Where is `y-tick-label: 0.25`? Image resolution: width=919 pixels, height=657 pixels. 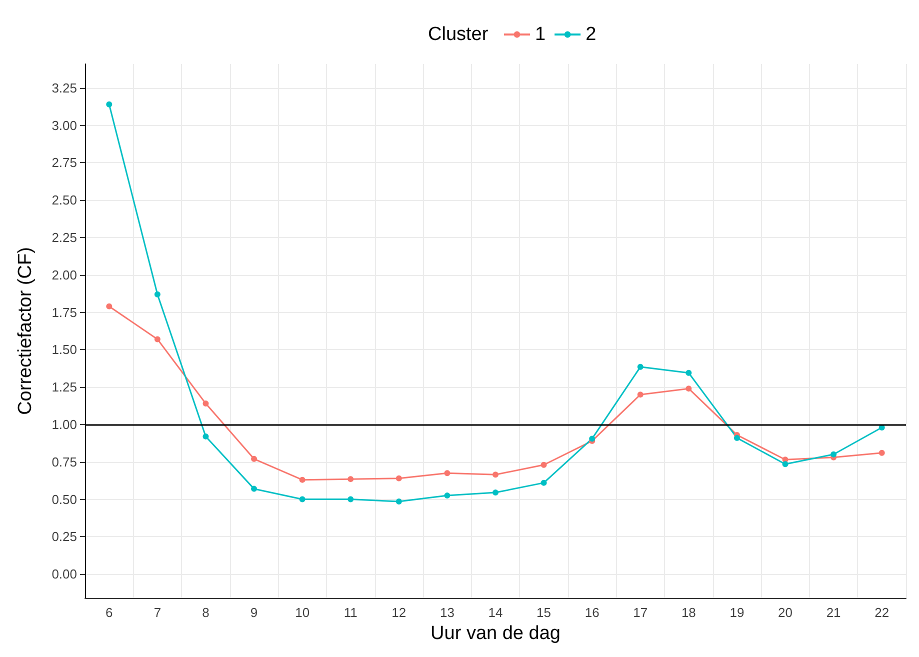 y-tick-label: 0.25 is located at coordinates (64, 536).